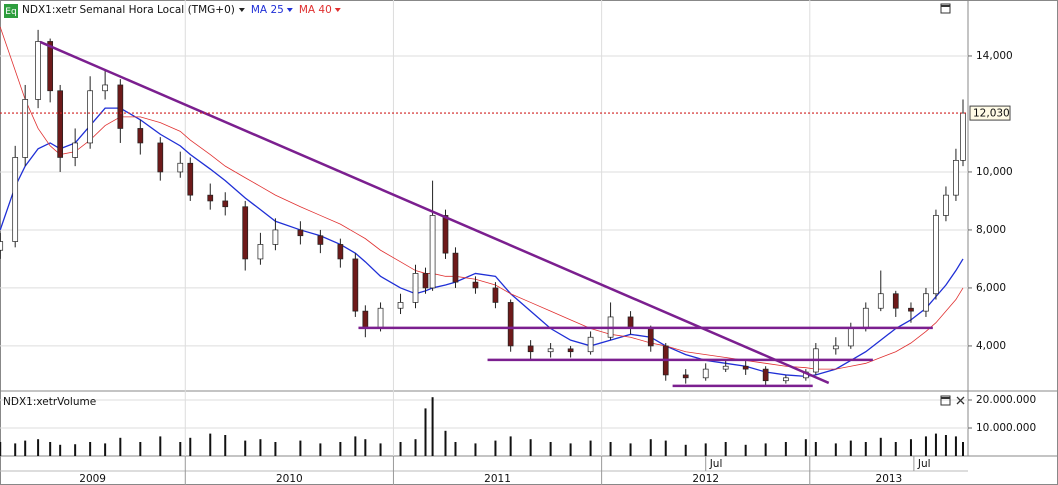 The height and width of the screenshot is (485, 1058). Describe the element at coordinates (128, 10) in the screenshot. I see `chart-title: NDX1:xetr Semanal Hora Local (TMG+0)` at that location.